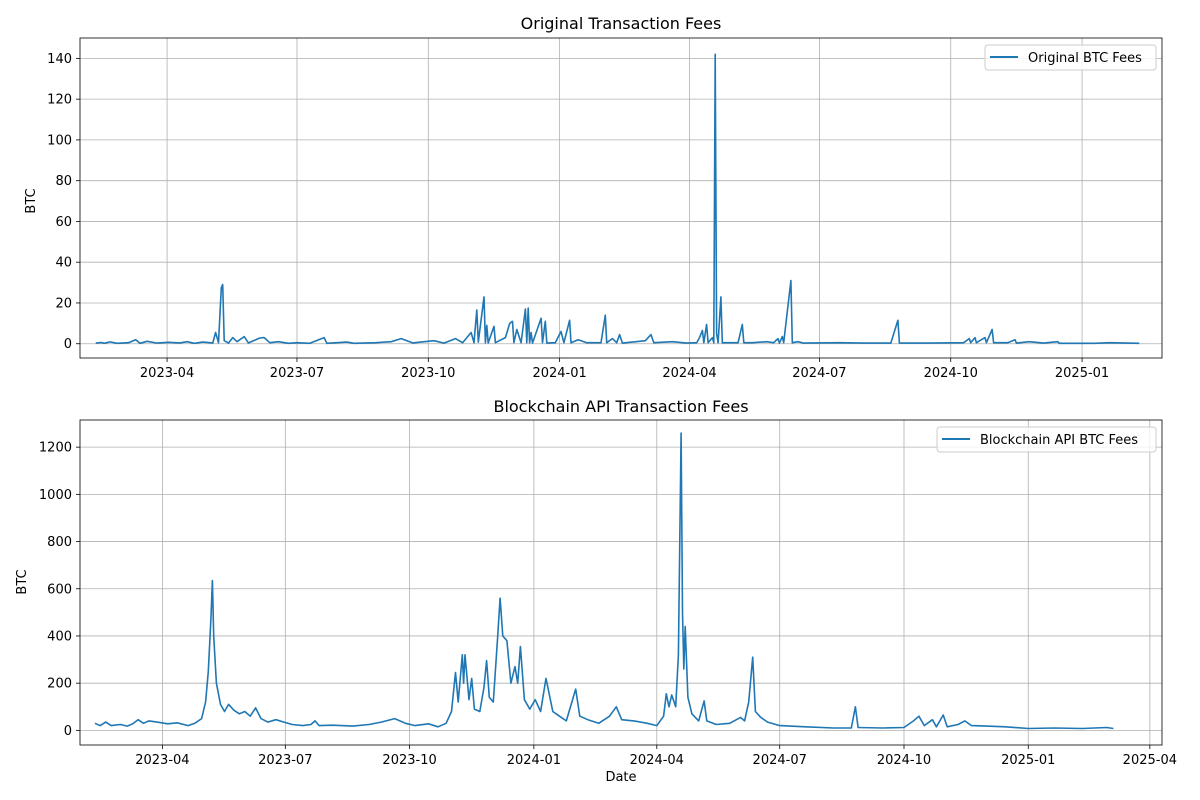 Image resolution: width=1200 pixels, height=800 pixels. I want to click on top-chart-y-tick-label: 80, so click(63, 181).